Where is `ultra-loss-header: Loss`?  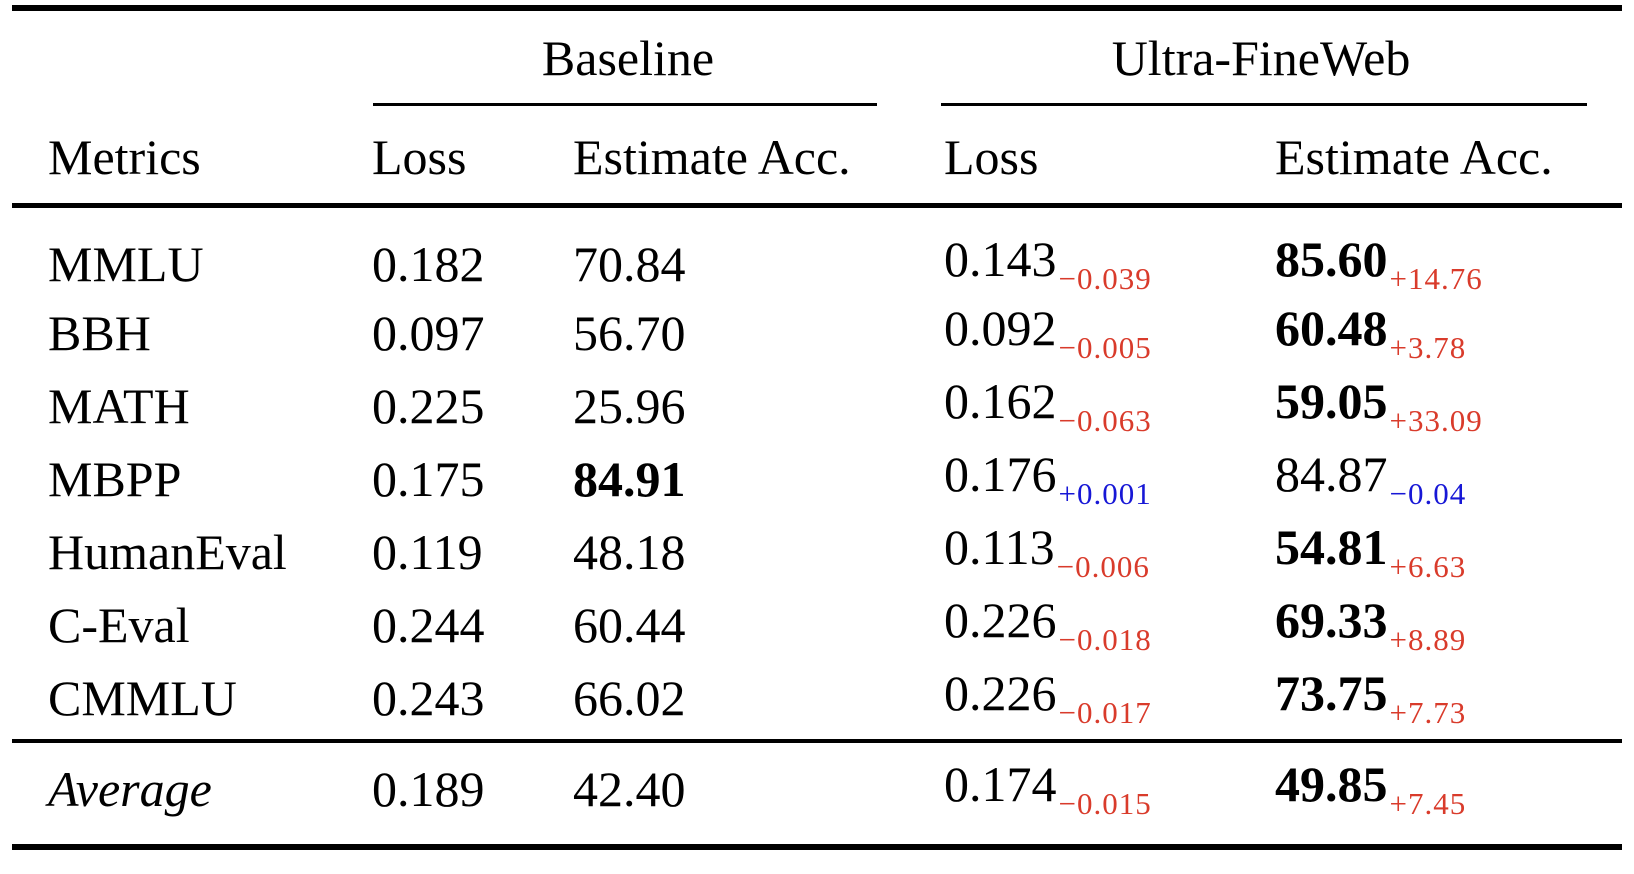 ultra-loss-header: Loss is located at coordinates (991, 157).